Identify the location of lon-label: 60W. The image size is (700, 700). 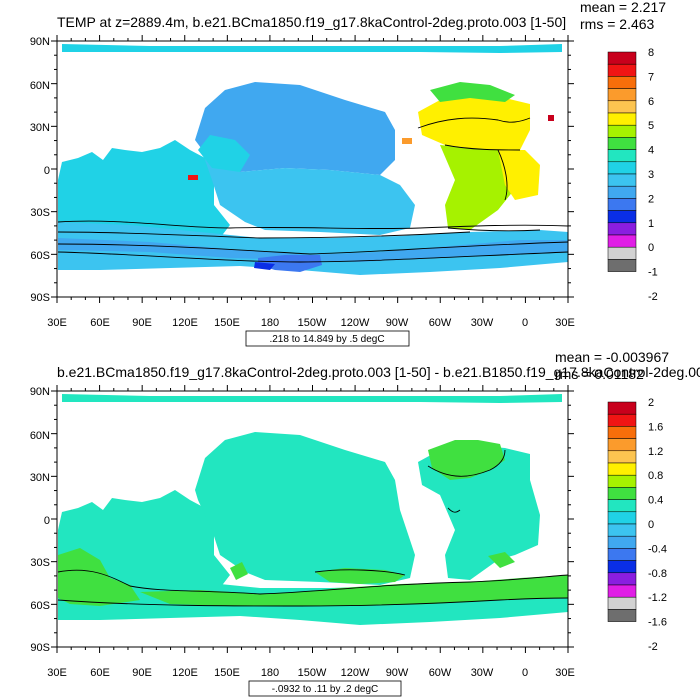
(440, 673).